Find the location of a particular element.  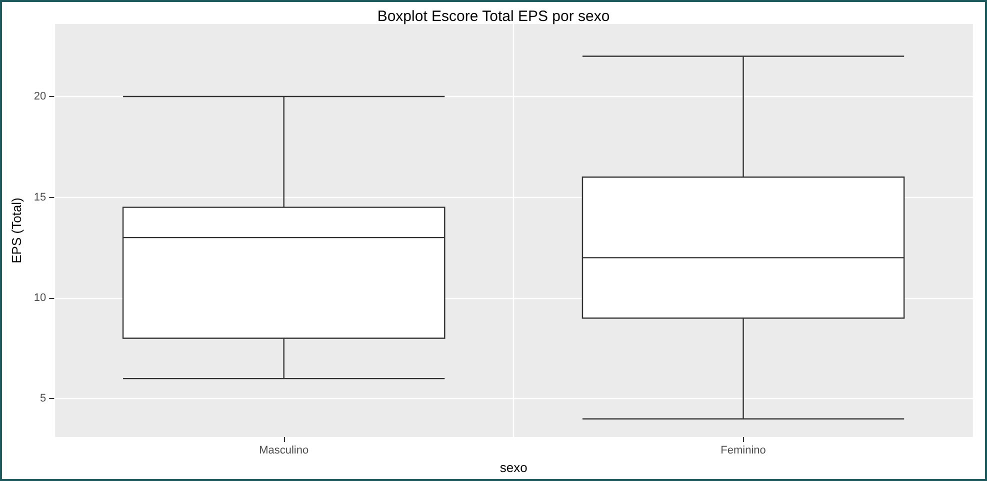

chart-title: Boxplot Escore Total EPS por sexo is located at coordinates (493, 16).